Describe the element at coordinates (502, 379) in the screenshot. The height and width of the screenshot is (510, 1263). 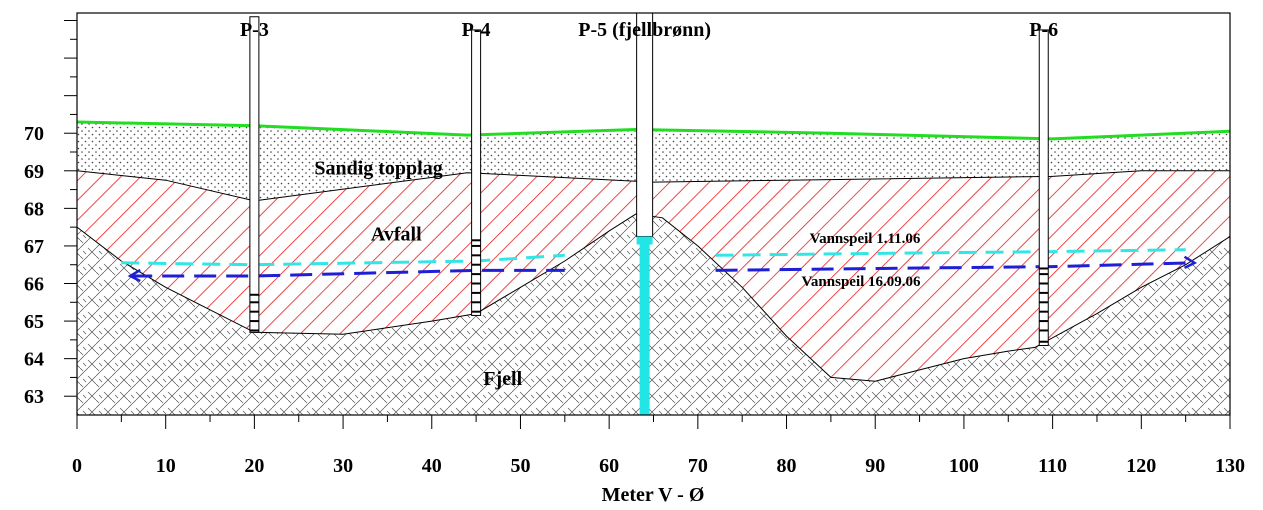
I see `layer-label-fjell: Fjell` at that location.